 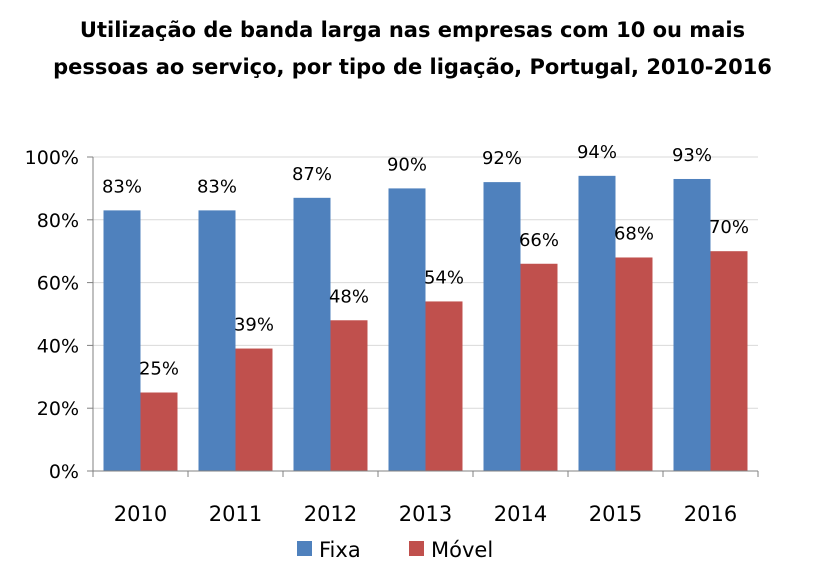 I want to click on bar-mvel-2015, so click(x=634, y=364).